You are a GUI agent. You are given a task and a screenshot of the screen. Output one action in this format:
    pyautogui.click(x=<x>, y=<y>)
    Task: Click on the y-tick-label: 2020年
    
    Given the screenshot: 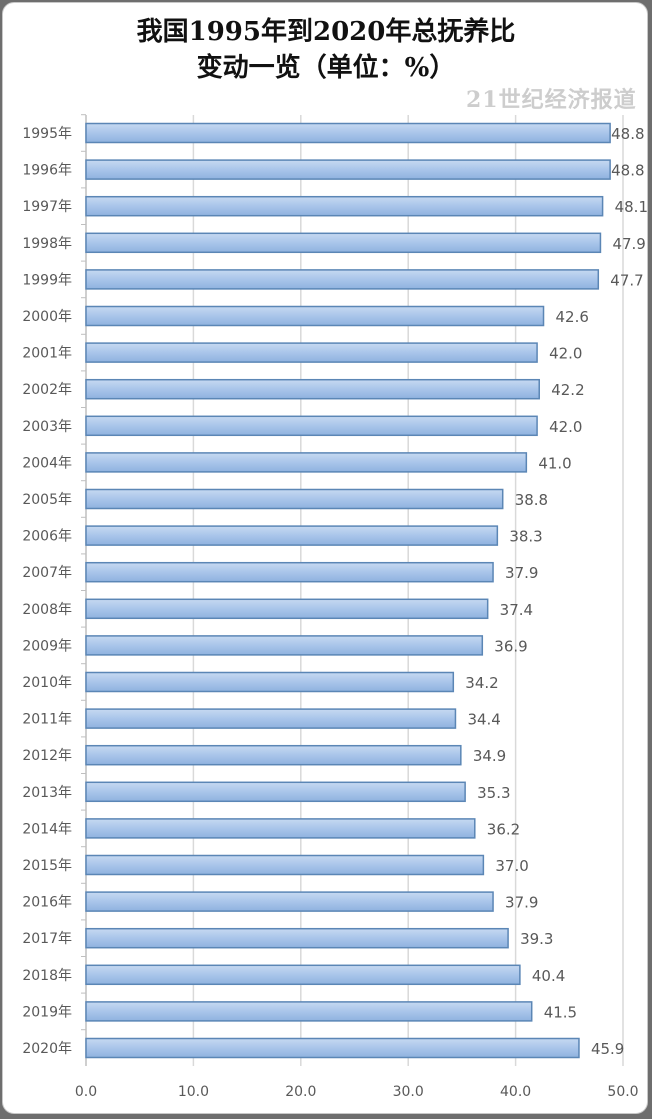 What is the action you would take?
    pyautogui.click(x=47, y=1049)
    